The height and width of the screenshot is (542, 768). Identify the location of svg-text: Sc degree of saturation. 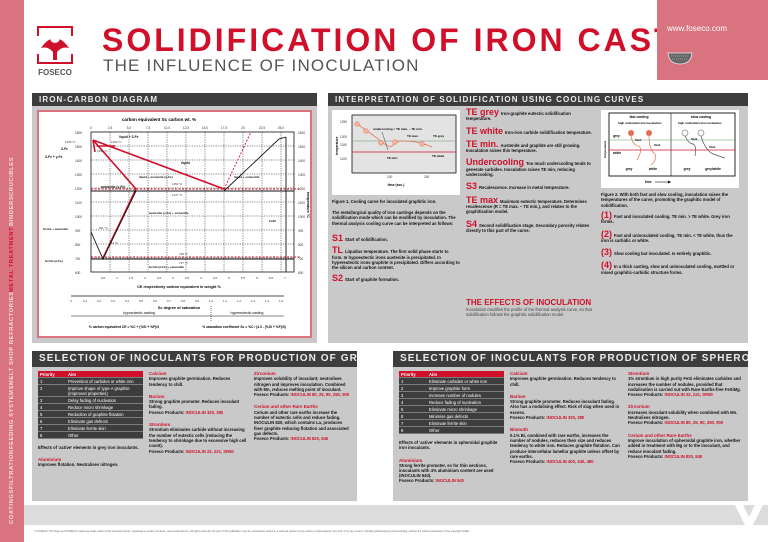
(179, 308).